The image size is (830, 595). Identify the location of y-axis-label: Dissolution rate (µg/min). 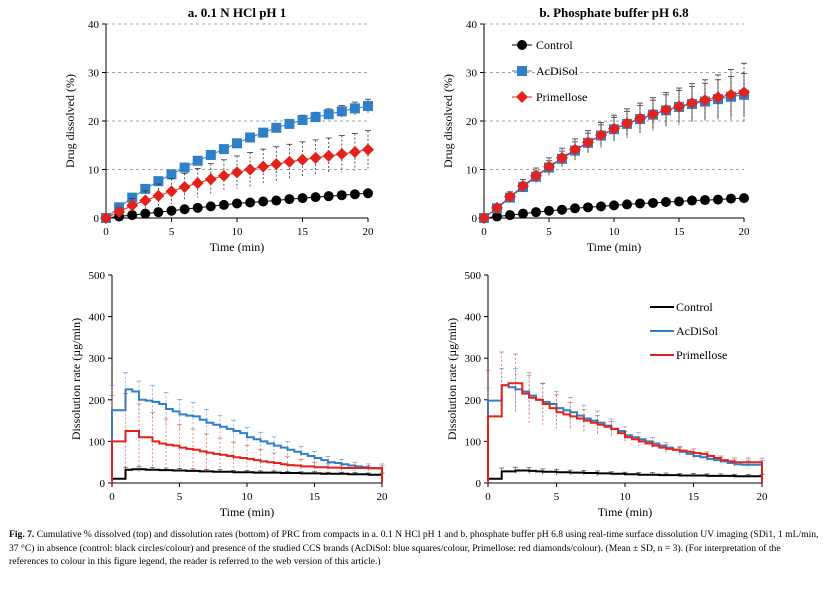
(76, 379).